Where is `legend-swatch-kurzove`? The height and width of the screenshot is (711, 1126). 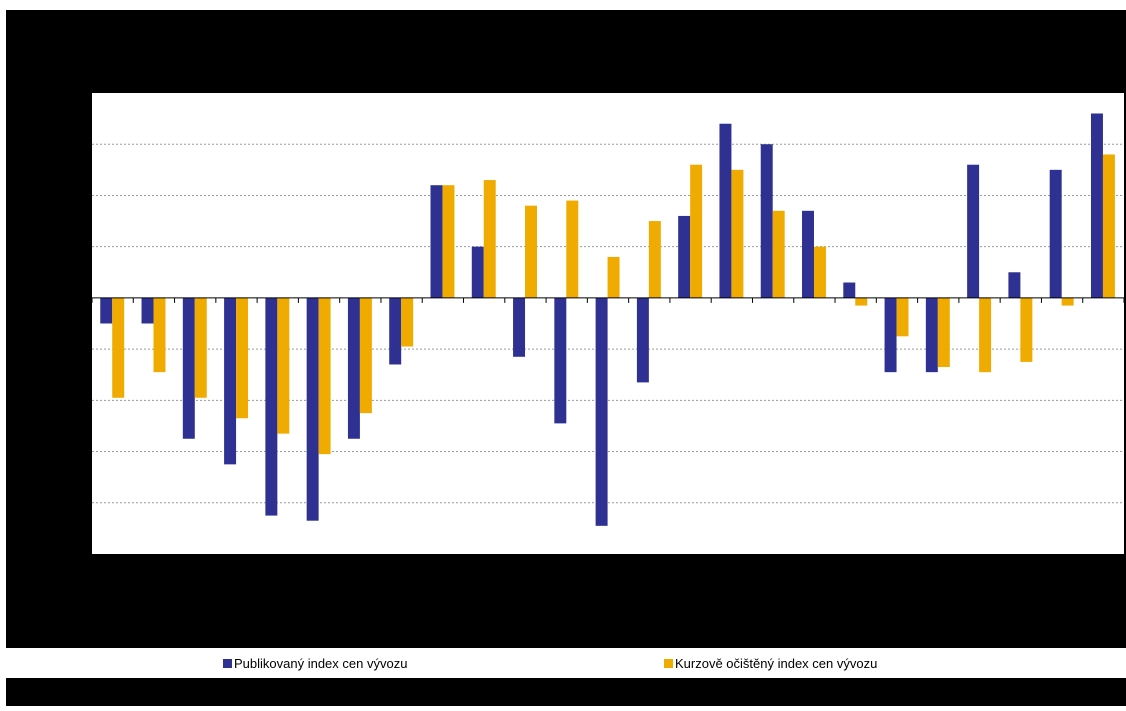
legend-swatch-kurzove is located at coordinates (668, 663).